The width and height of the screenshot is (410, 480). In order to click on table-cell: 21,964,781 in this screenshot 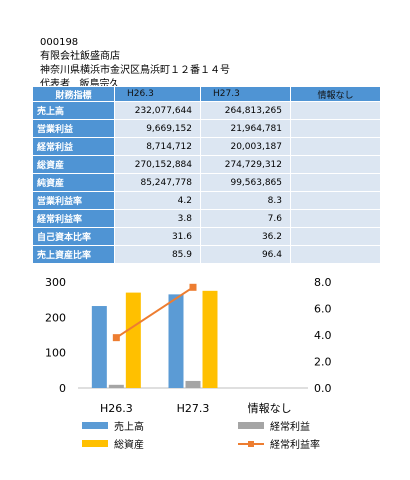, I will do `click(245, 128)`.